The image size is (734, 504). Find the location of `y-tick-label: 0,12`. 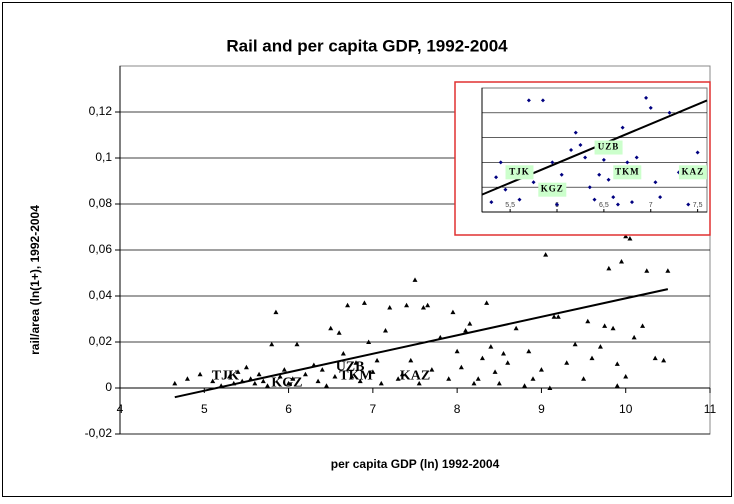

y-tick-label: 0,12 is located at coordinates (101, 111).